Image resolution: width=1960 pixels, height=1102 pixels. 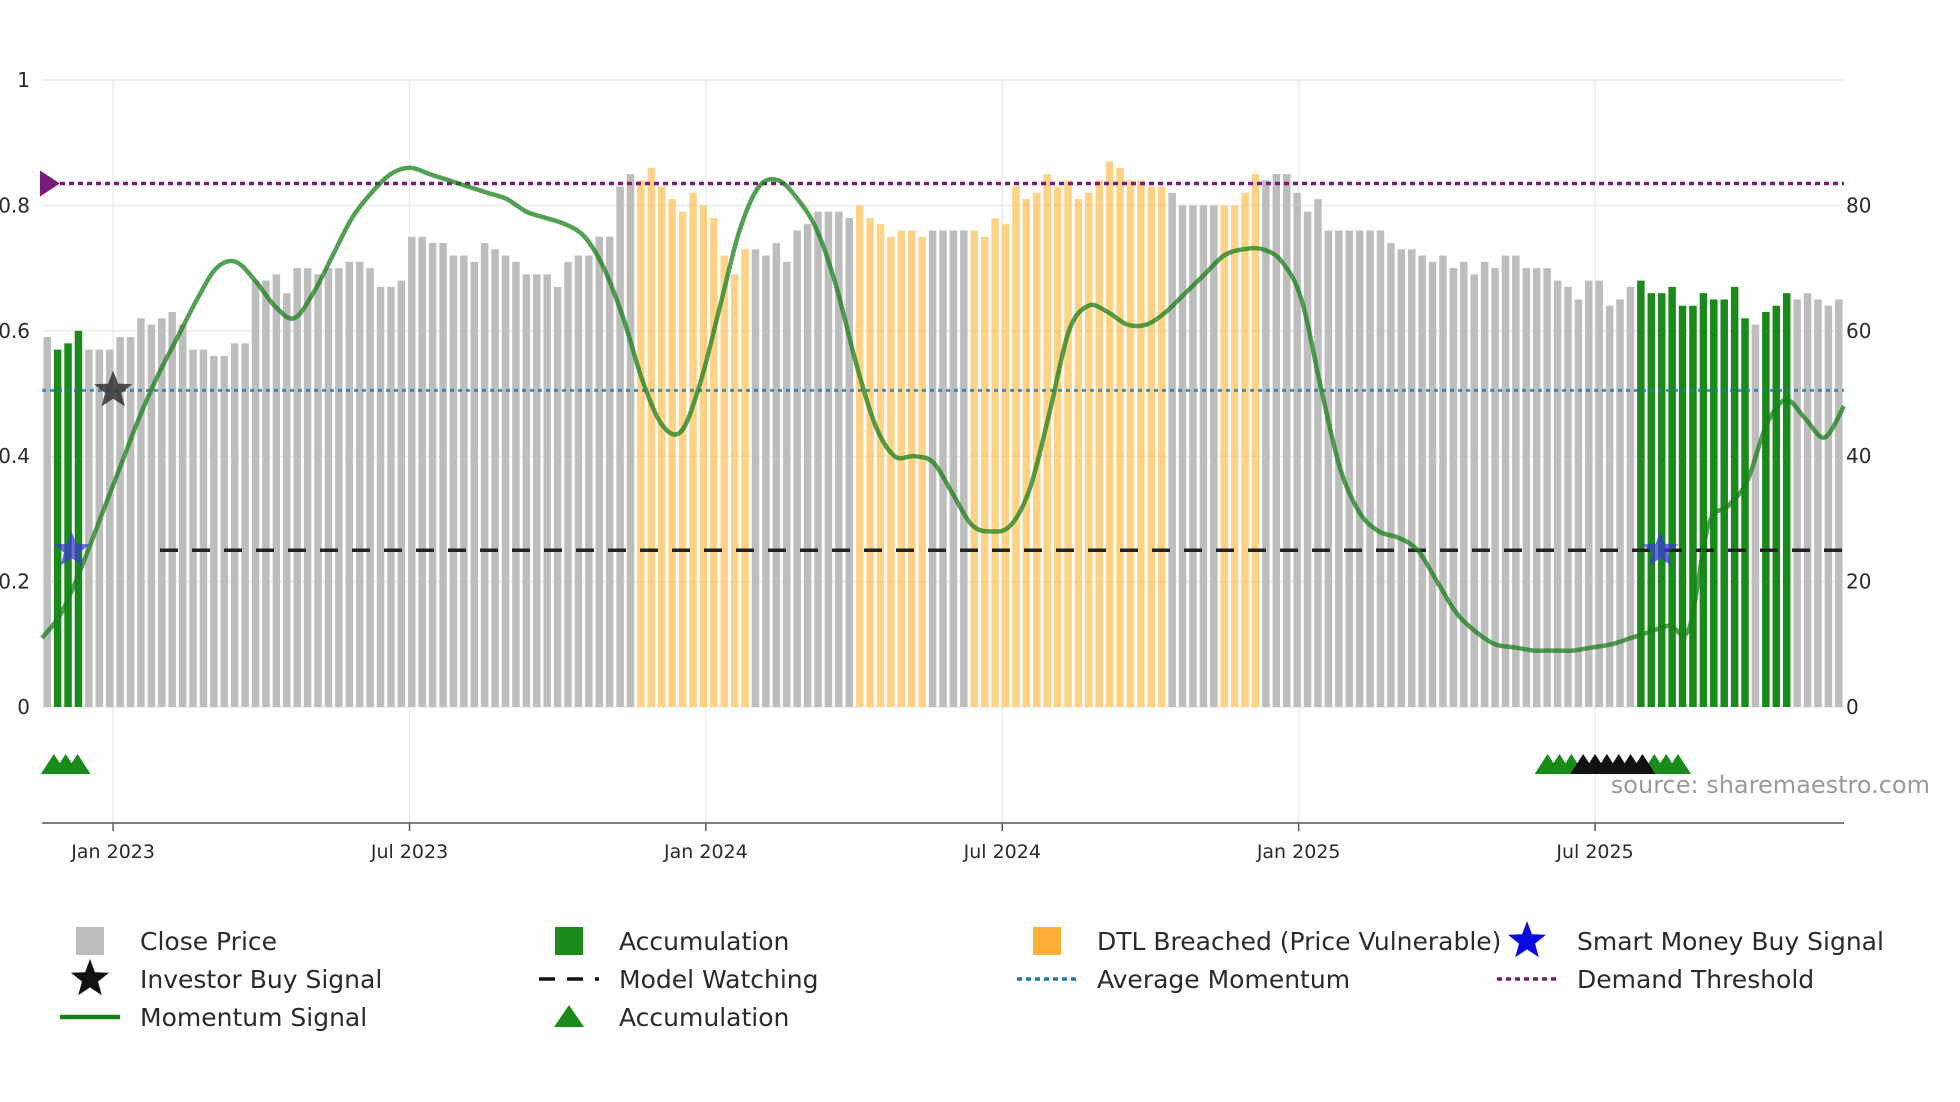 I want to click on legend-item: Close Price, so click(x=176, y=941).